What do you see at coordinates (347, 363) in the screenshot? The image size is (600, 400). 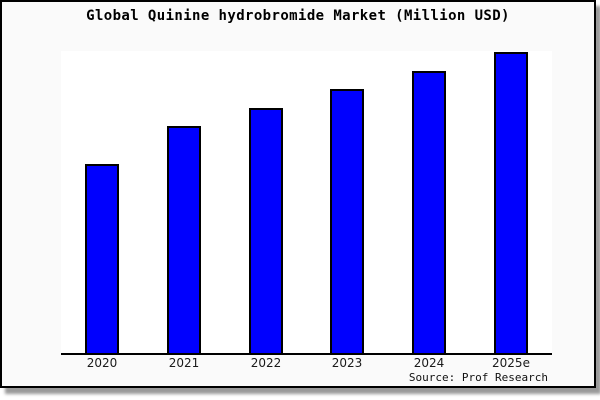 I see `x-tick-label: 2023` at bounding box center [347, 363].